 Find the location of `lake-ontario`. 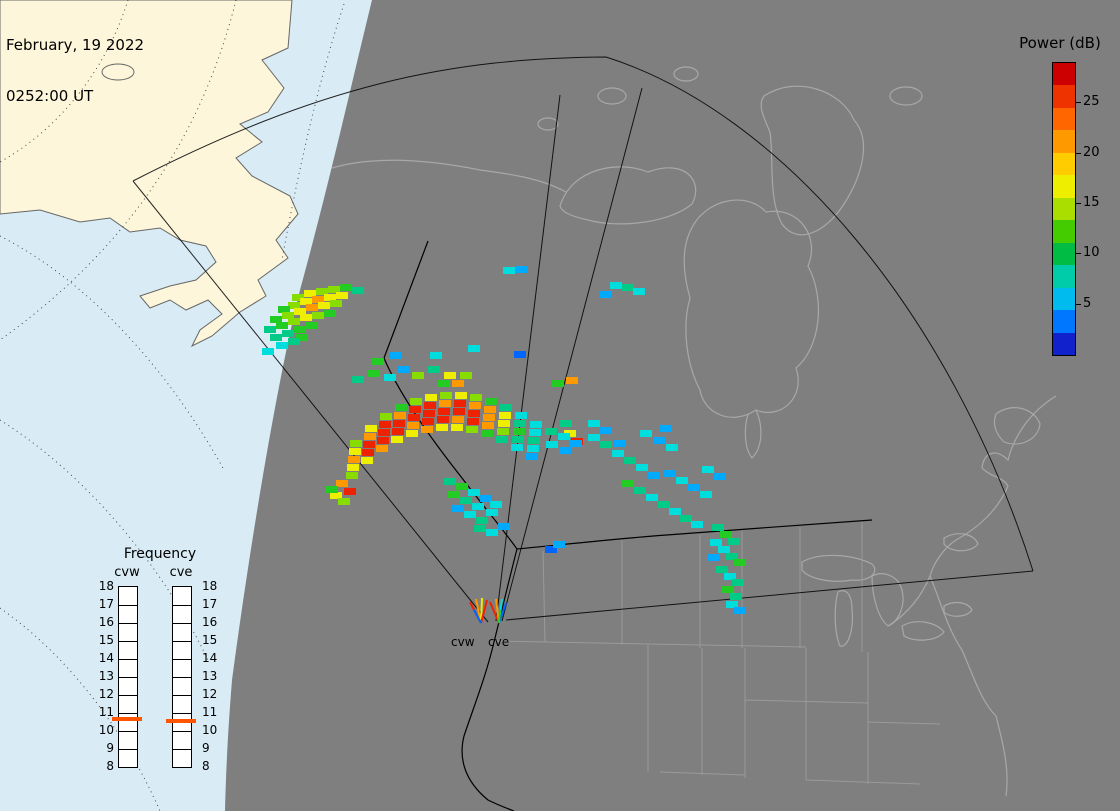

lake-ontario is located at coordinates (958, 609).